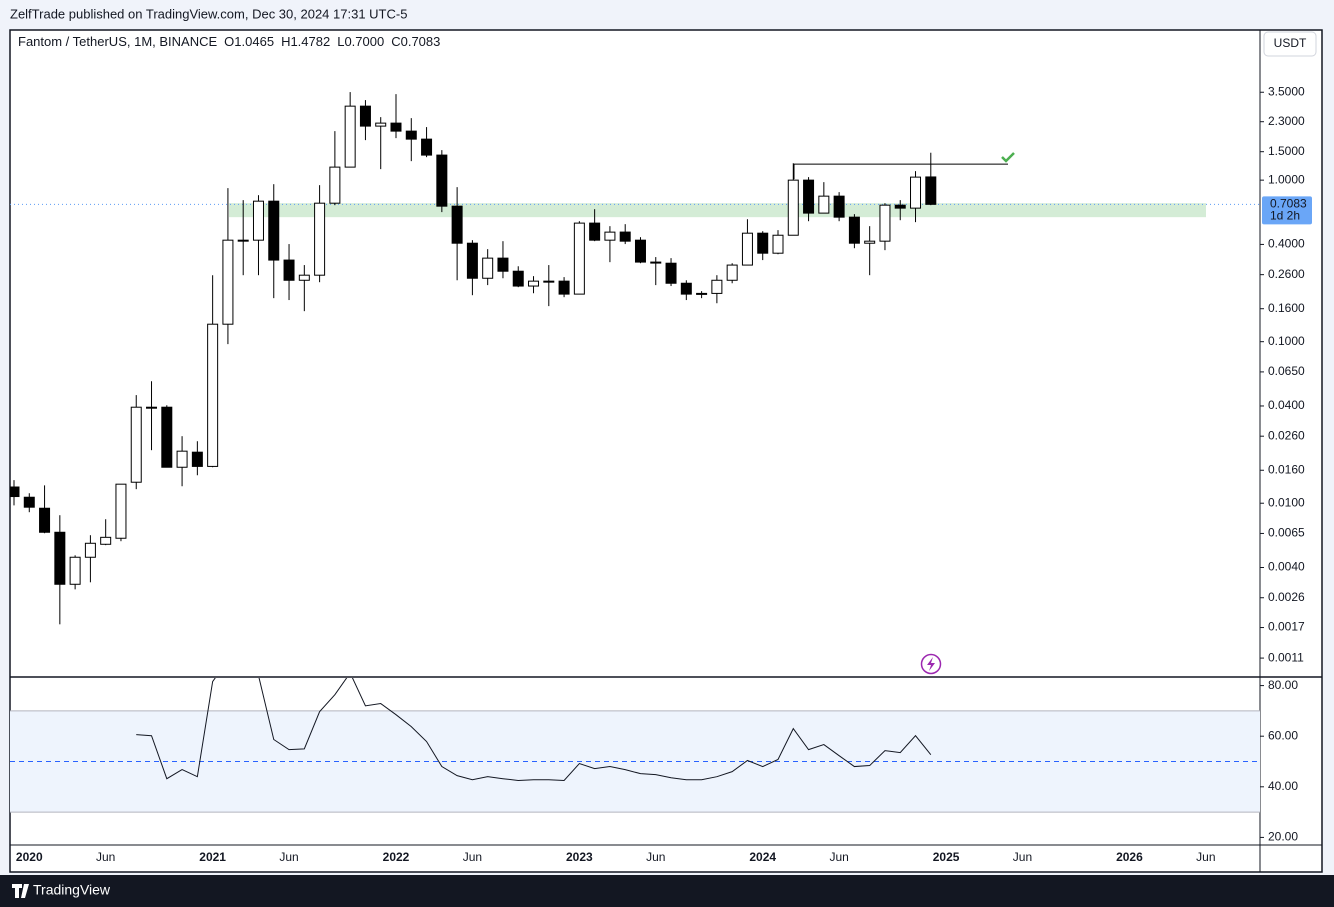 This screenshot has width=1334, height=907. I want to click on y-tick-label: 0.0260, so click(1286, 435).